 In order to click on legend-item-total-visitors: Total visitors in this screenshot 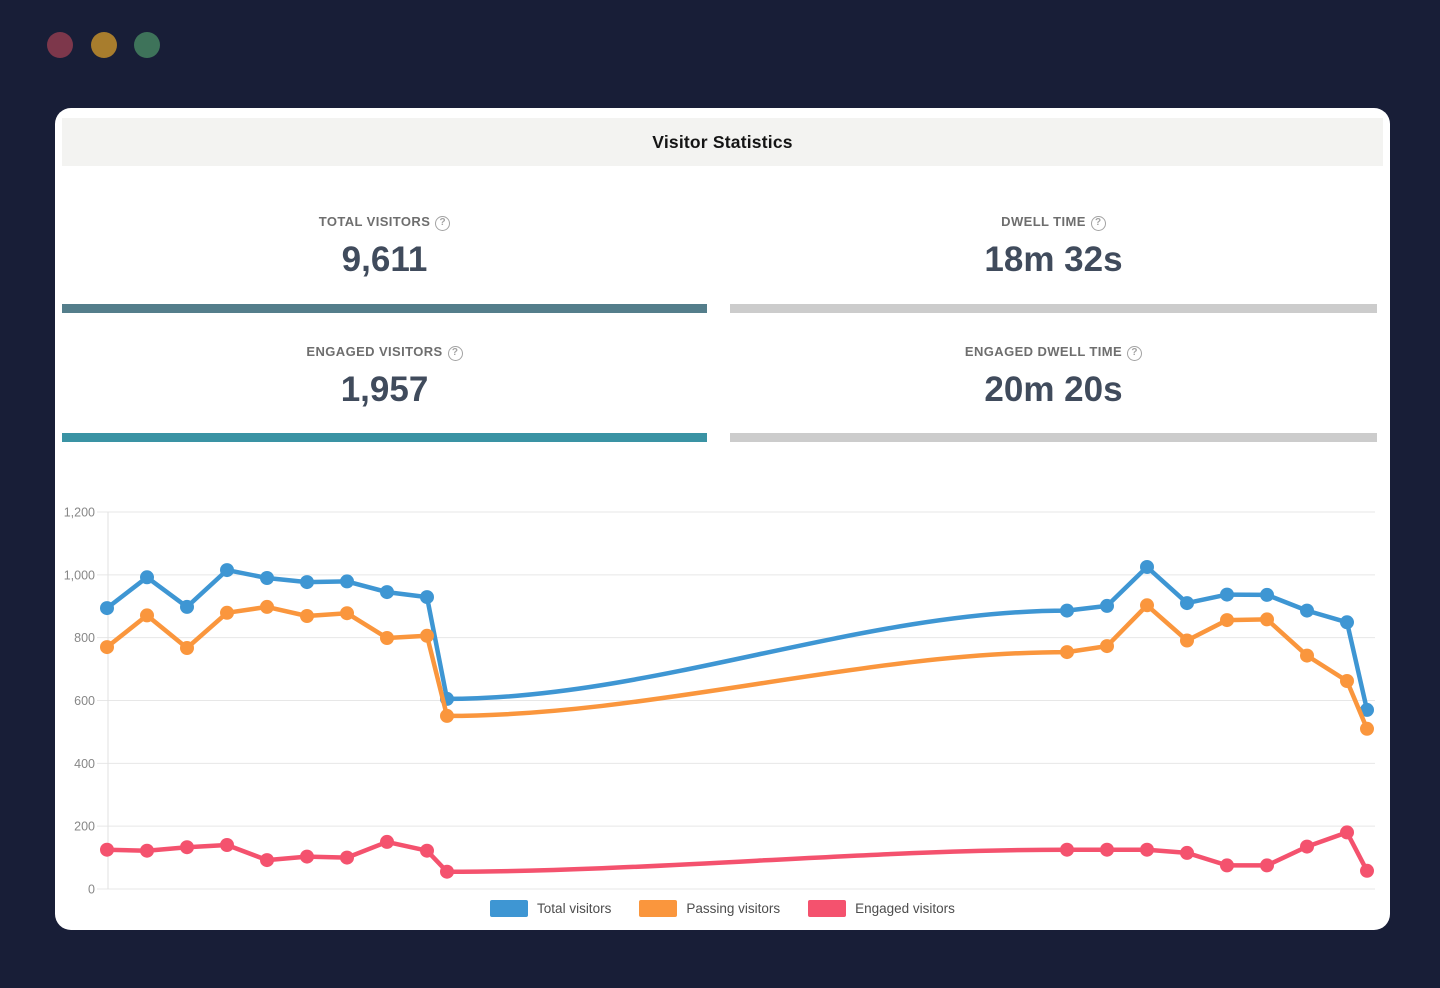, I will do `click(551, 908)`.